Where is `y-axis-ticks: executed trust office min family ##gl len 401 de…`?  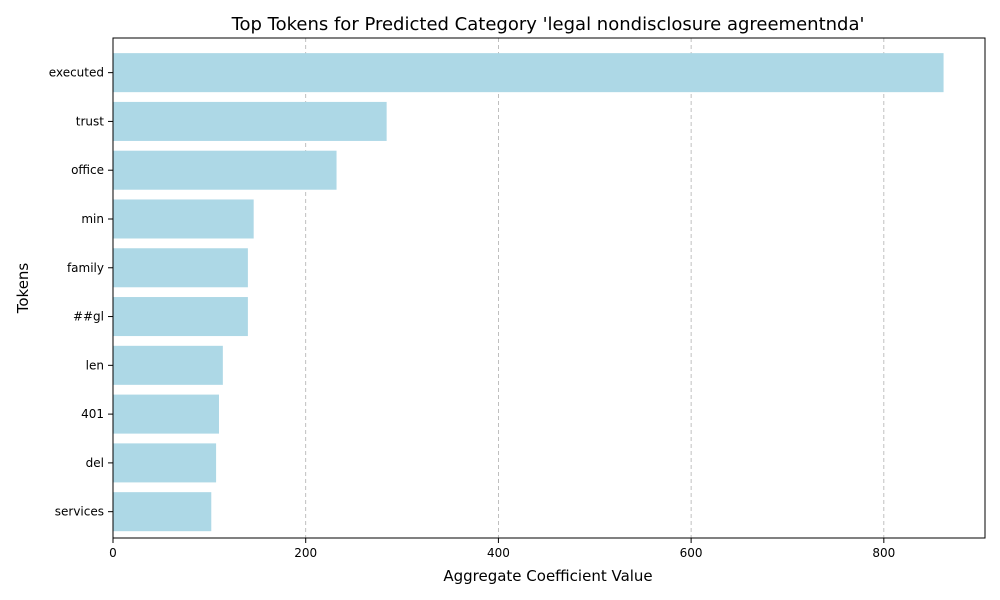
y-axis-ticks: executed trust office min family ##gl len 401 de… is located at coordinates (81, 292).